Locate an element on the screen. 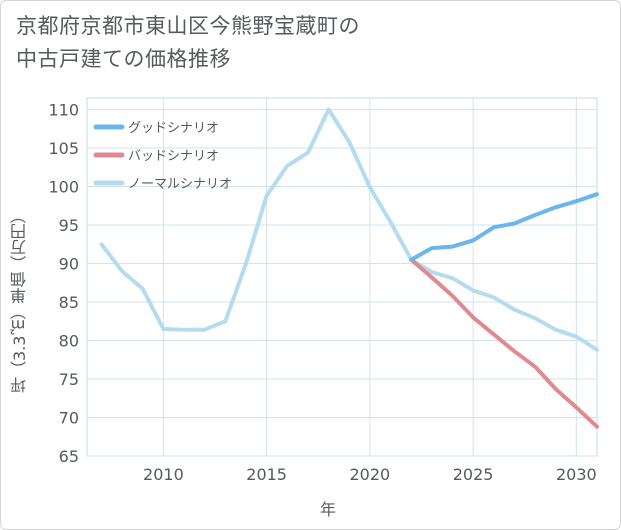 The image size is (621, 530). y-tick-label: 90 is located at coordinates (69, 264).